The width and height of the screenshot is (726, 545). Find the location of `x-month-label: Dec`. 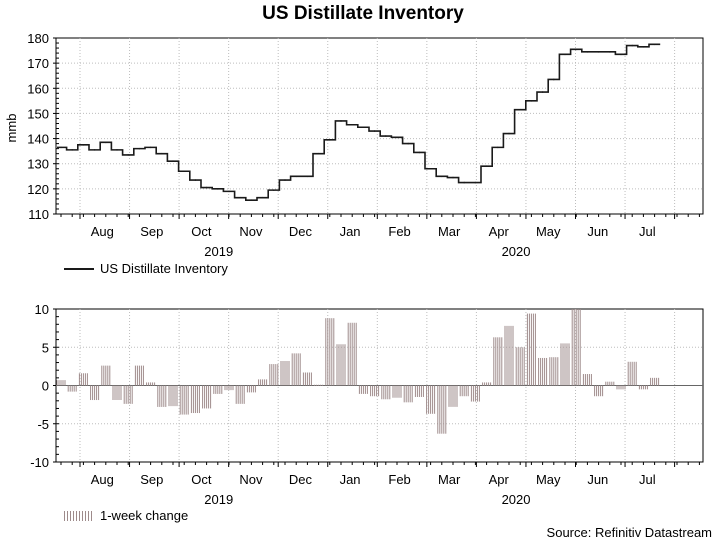

x-month-label: Dec is located at coordinates (301, 479).